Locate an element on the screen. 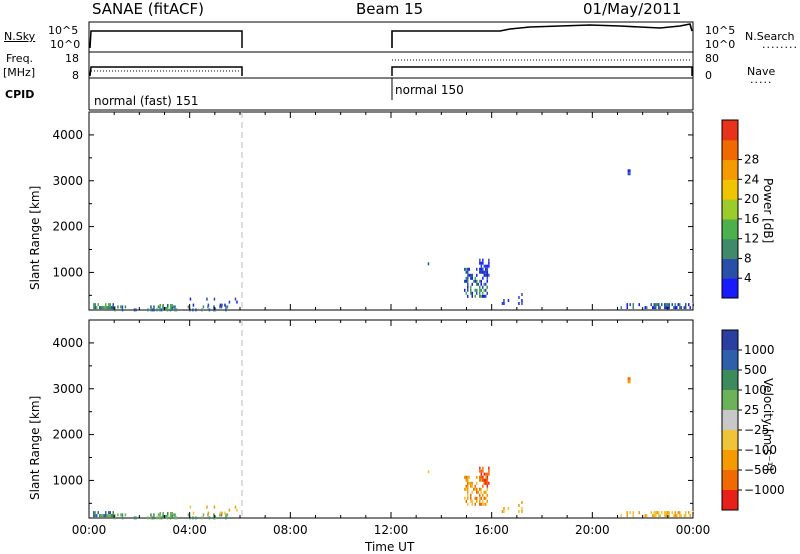  colorbar-tick-label: −1000 is located at coordinates (764, 490).